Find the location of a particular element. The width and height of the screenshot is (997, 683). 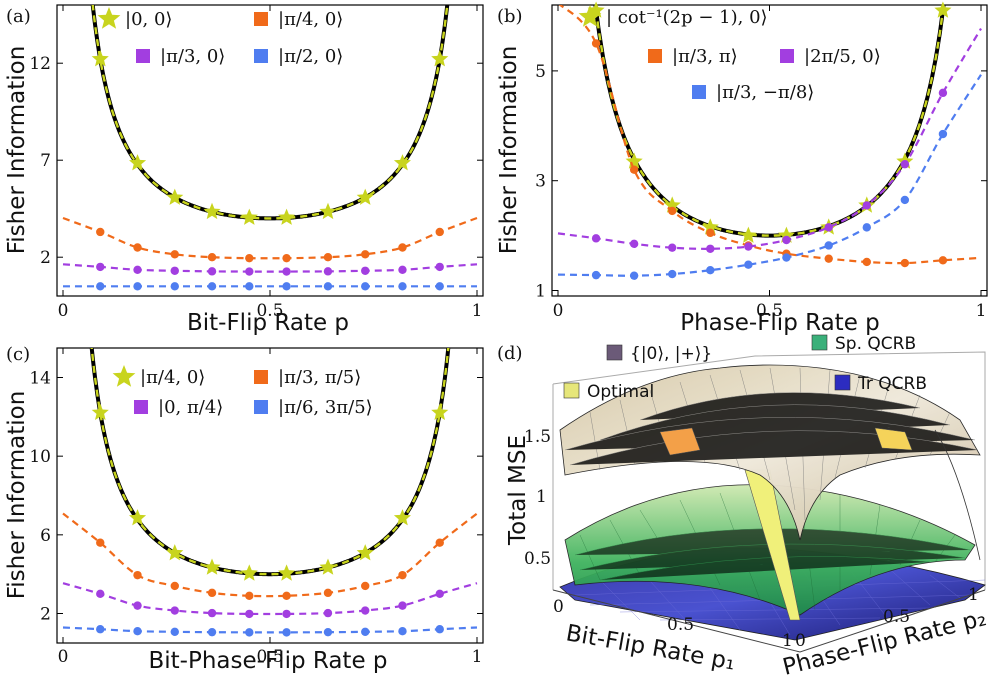

y-axis-label: Fisher Information is located at coordinates (17, 150).